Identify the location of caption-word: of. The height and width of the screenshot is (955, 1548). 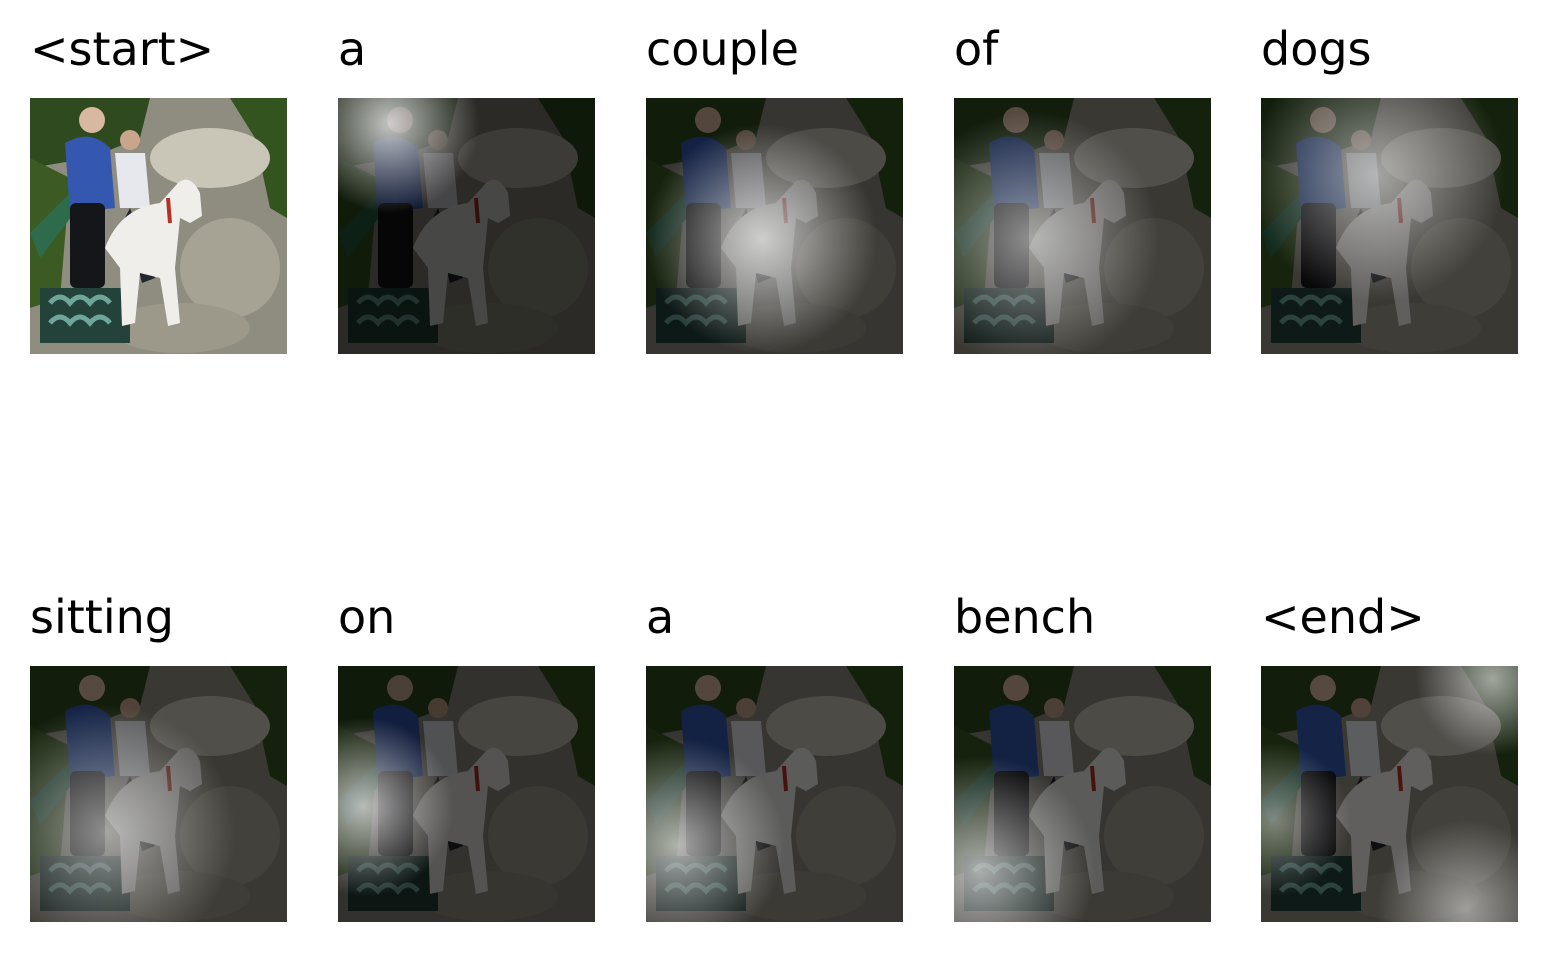
(976, 49).